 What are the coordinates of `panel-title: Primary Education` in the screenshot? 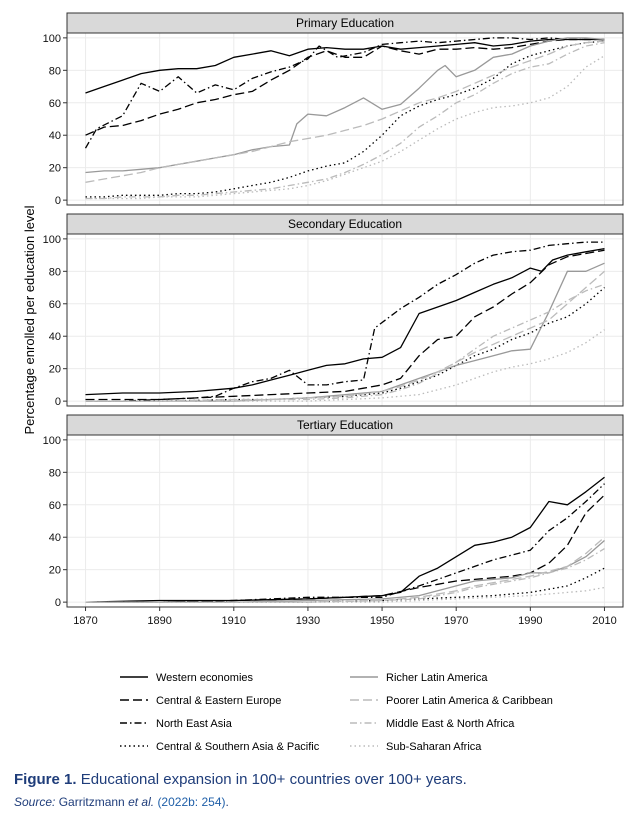 It's located at (345, 23).